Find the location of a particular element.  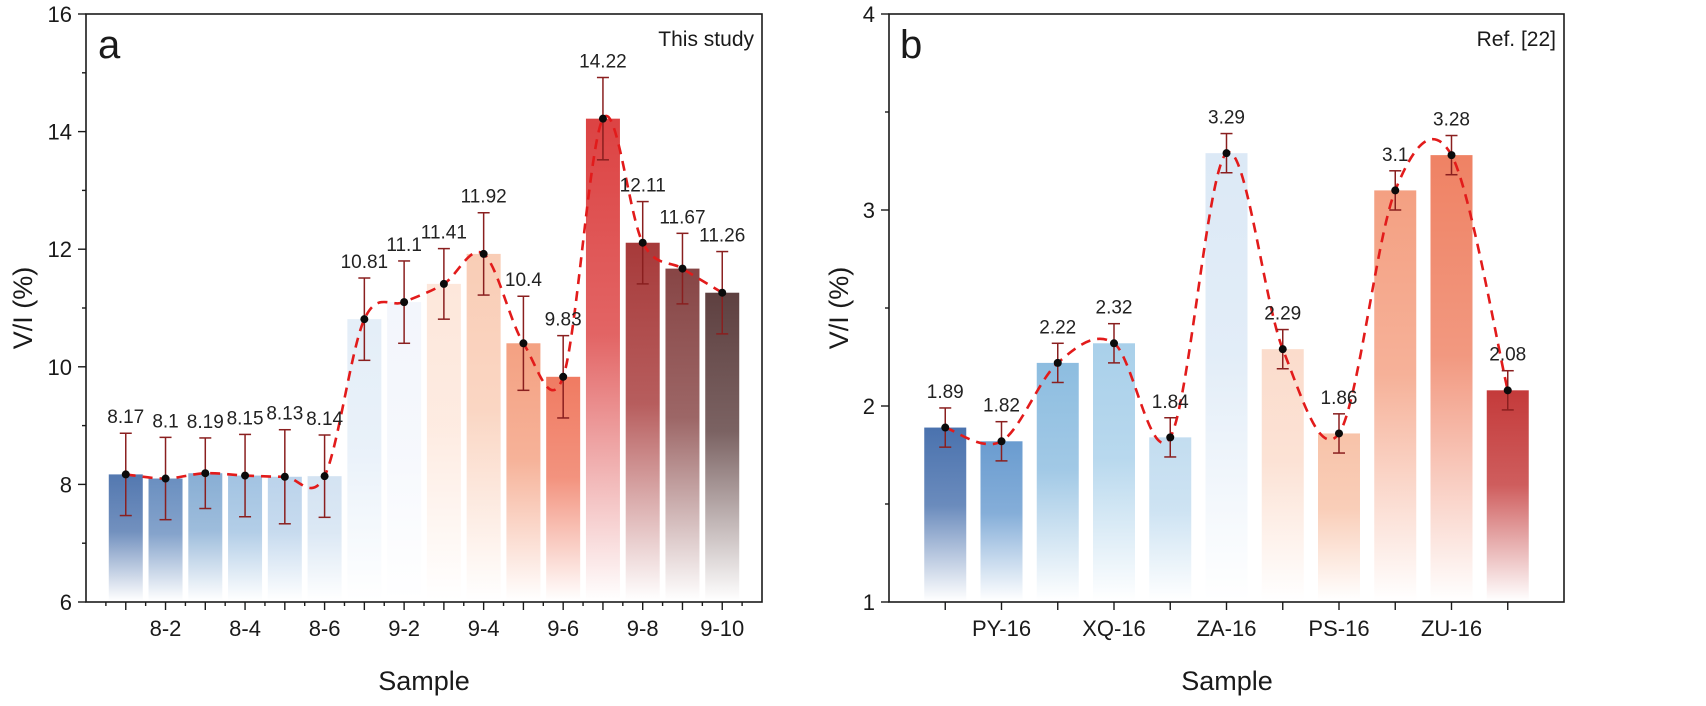

panel-label-a: a is located at coordinates (109, 45).